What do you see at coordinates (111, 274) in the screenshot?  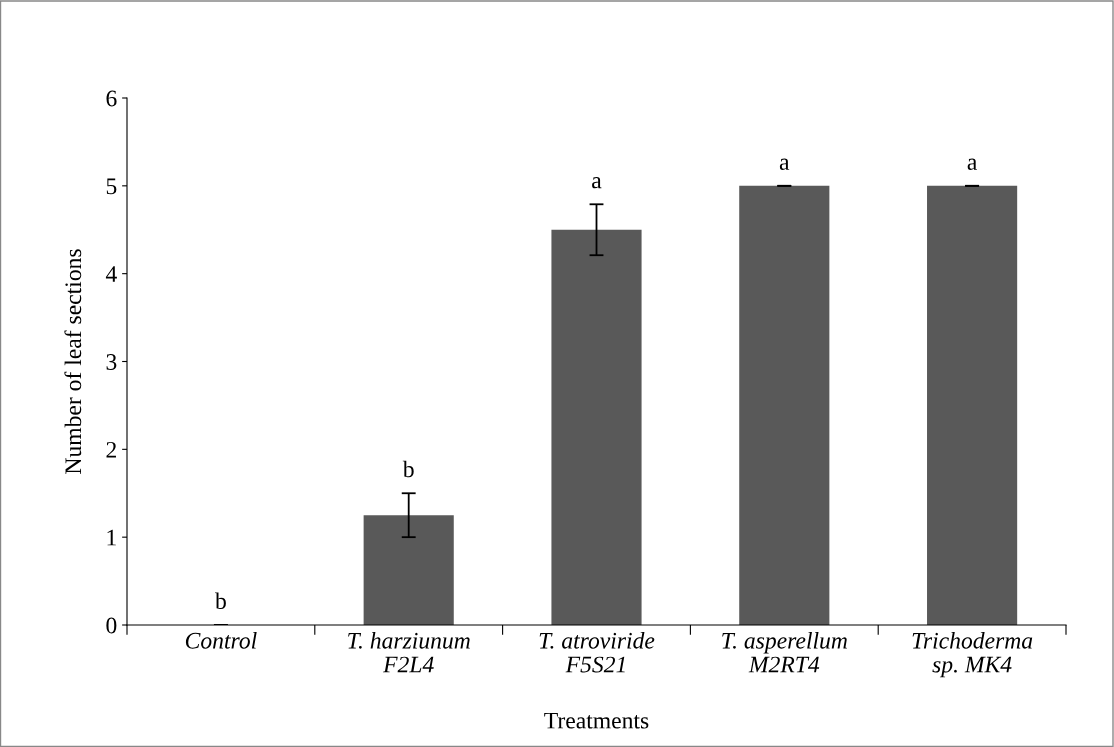 I see `y-tick-label: 4` at bounding box center [111, 274].